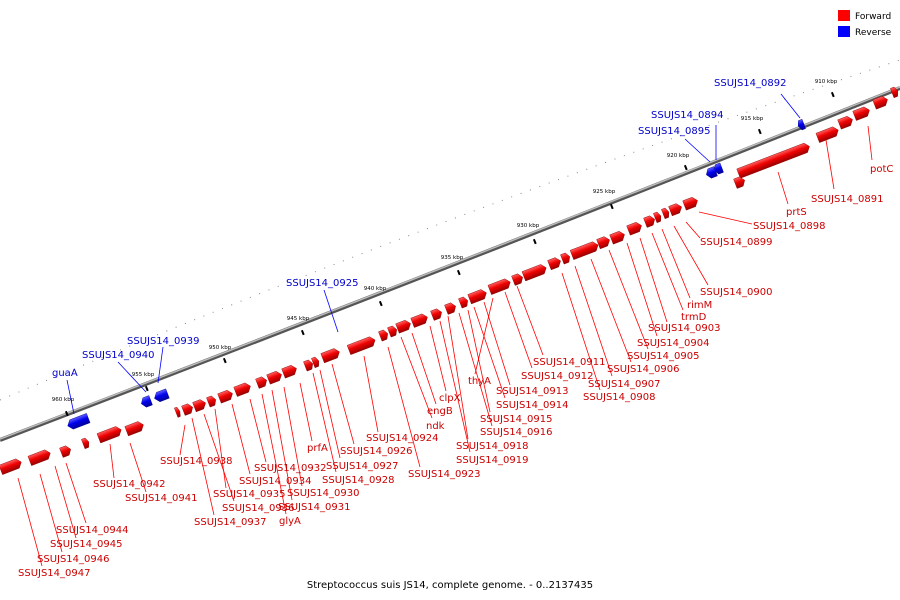 This screenshot has width=900, height=600. What do you see at coordinates (492, 446) in the screenshot?
I see `gene-label: SSUJS14_0918` at bounding box center [492, 446].